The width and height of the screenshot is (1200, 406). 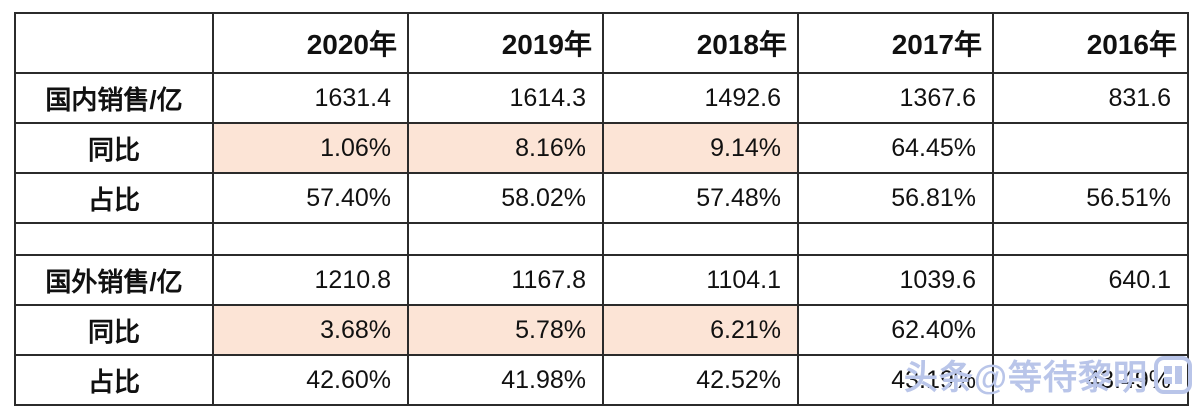 What do you see at coordinates (114, 43) in the screenshot?
I see `corner-header` at bounding box center [114, 43].